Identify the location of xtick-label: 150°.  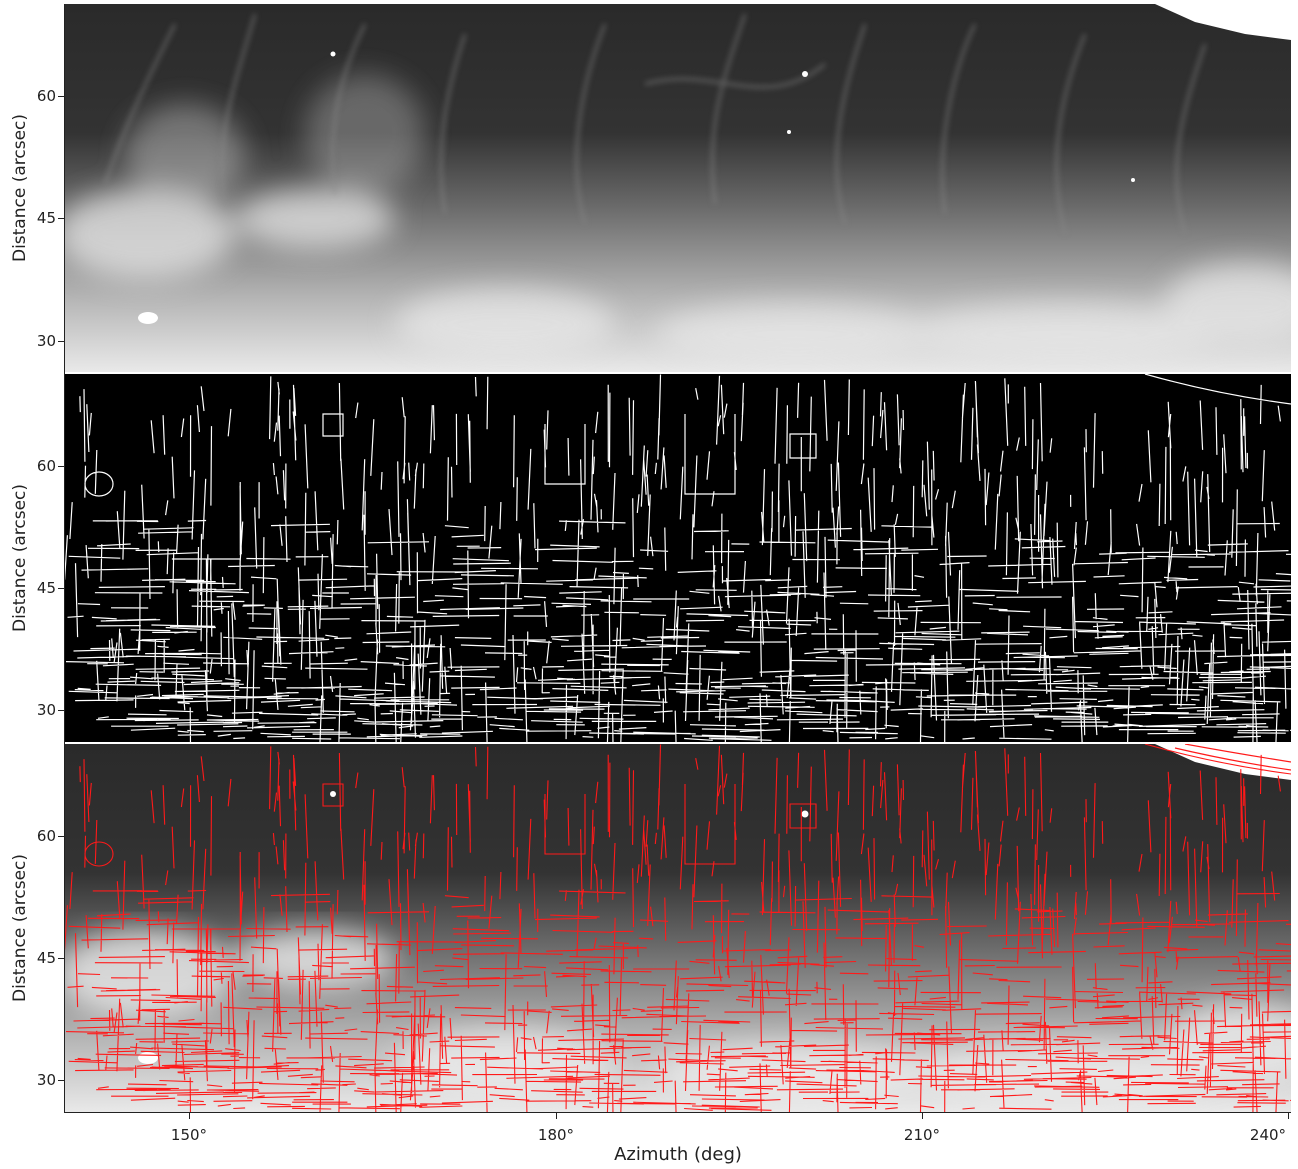
(189, 1135).